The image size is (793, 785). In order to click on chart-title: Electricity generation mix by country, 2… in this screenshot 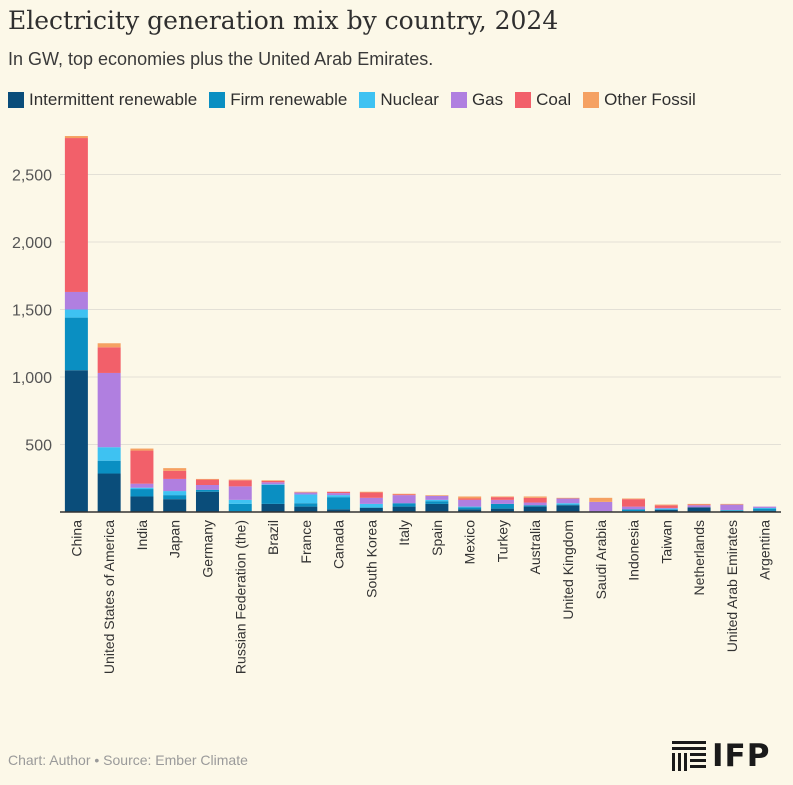, I will do `click(283, 20)`.